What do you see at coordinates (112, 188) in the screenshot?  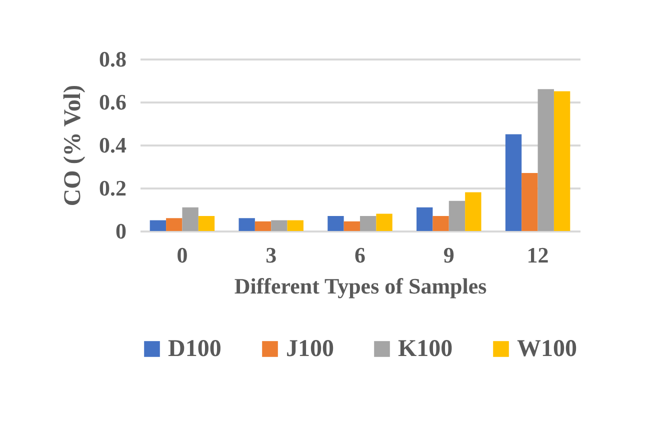 I see `y-tick-label: 0.2` at bounding box center [112, 188].